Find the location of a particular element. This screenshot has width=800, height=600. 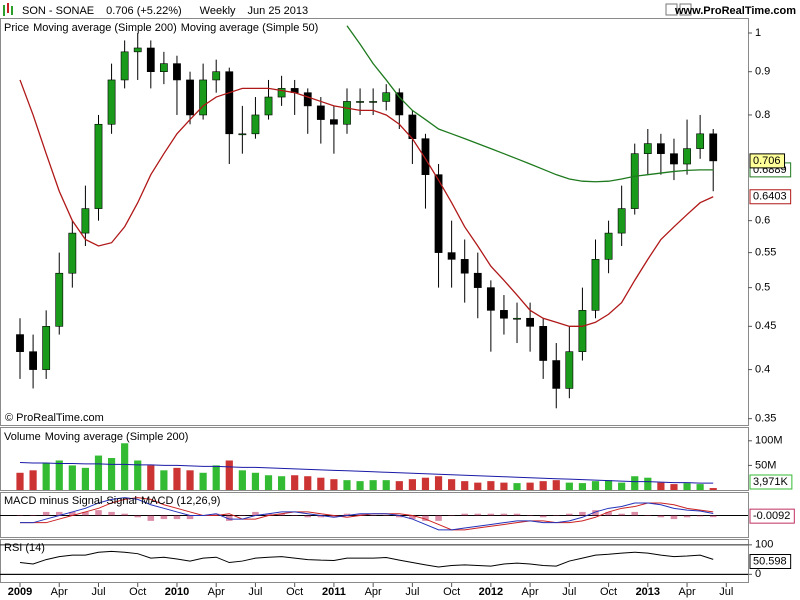

legend-entry: MACD minus Signal is located at coordinates (53, 501).